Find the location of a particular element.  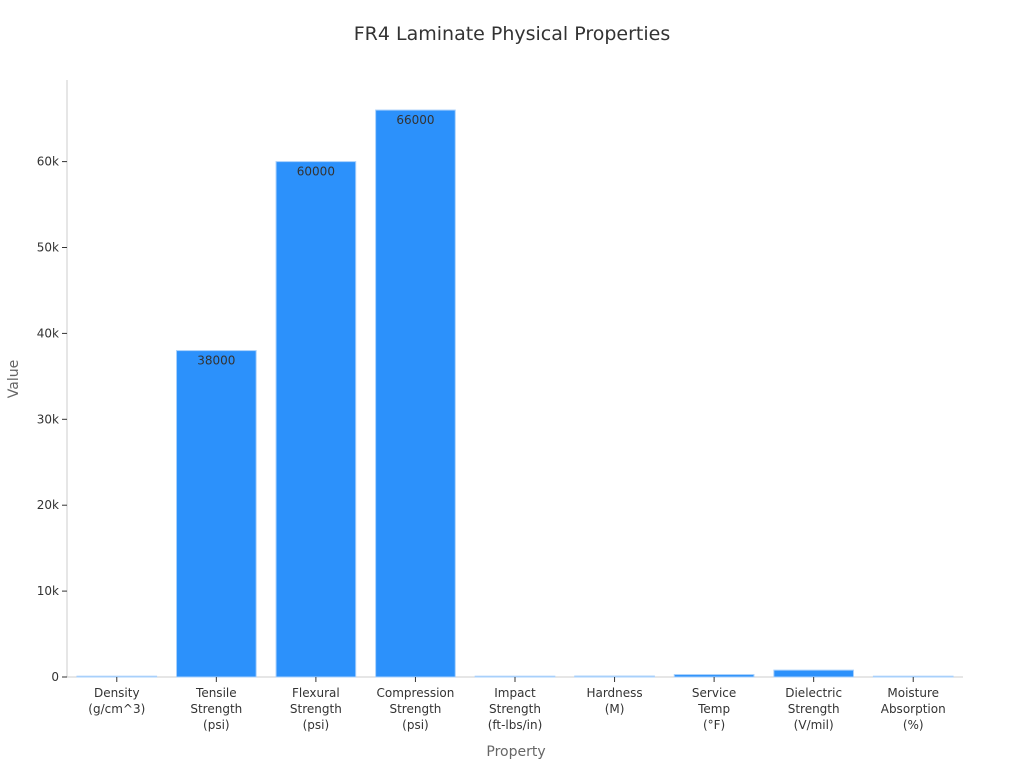

x-tick-label: (°F) is located at coordinates (714, 725).